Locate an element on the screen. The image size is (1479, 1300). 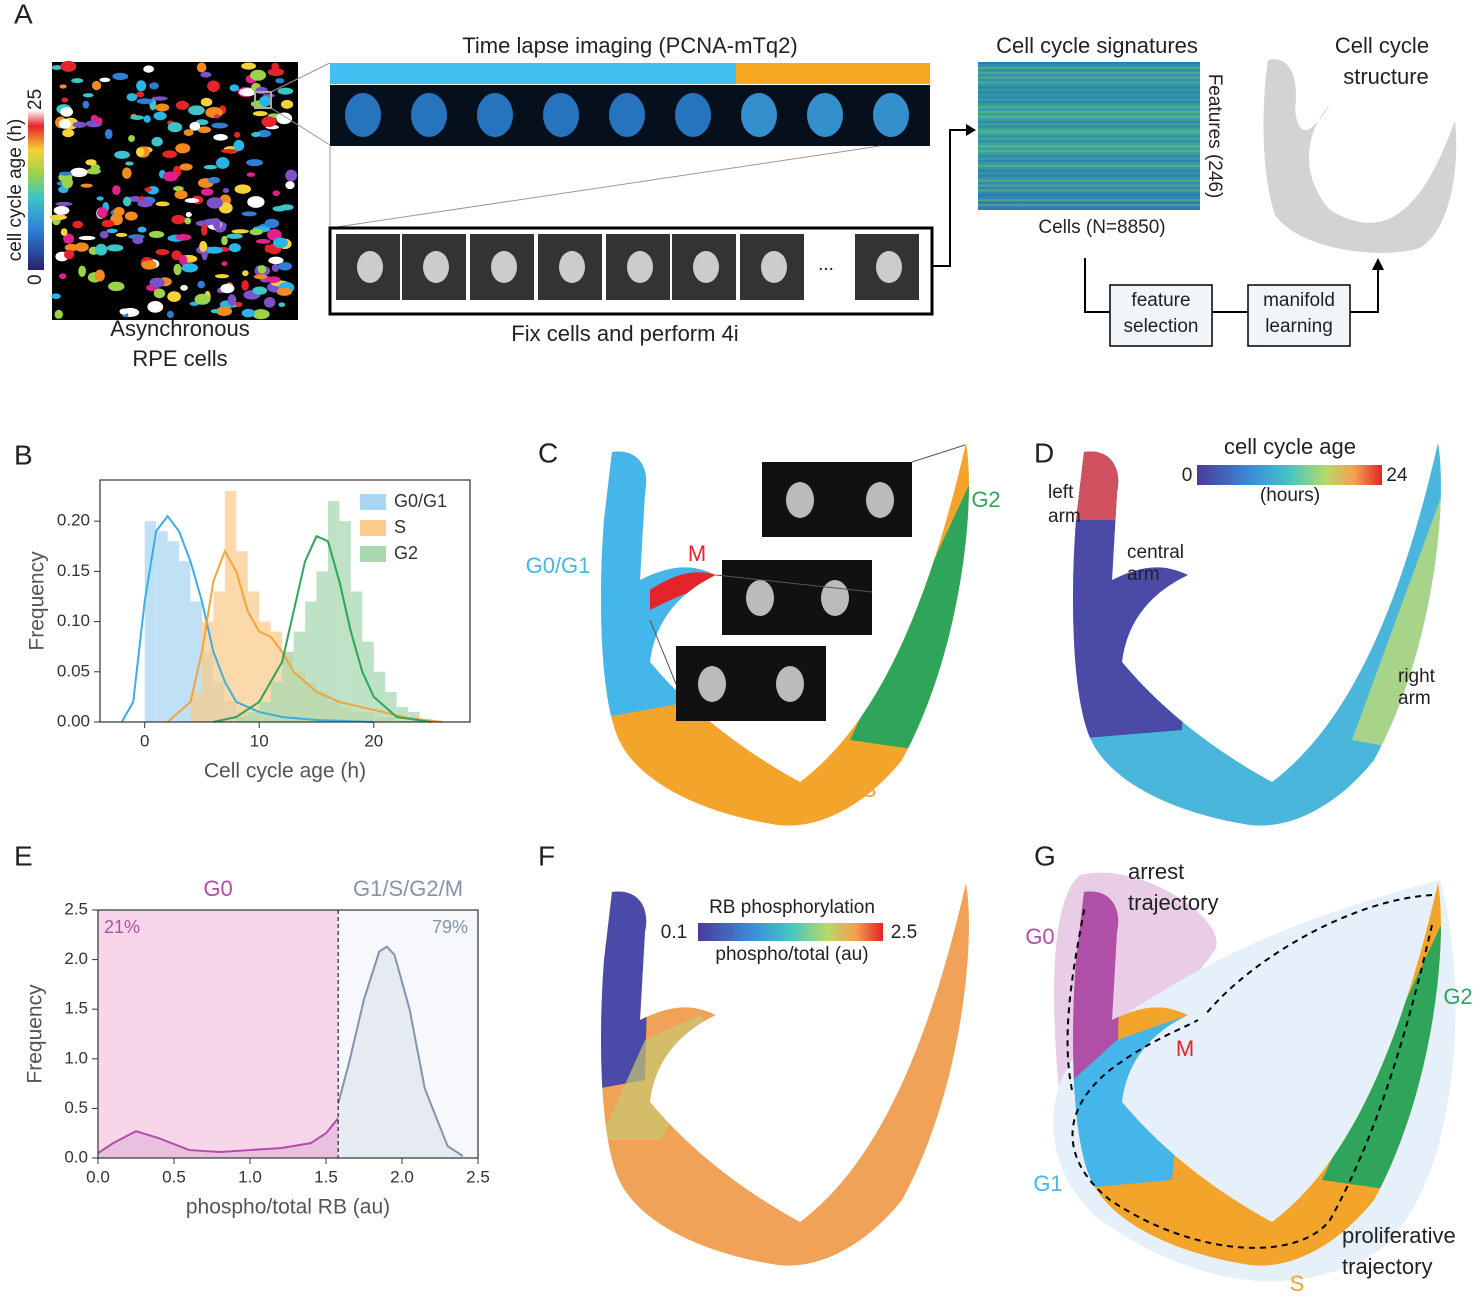
colorbar is located at coordinates (790, 932).